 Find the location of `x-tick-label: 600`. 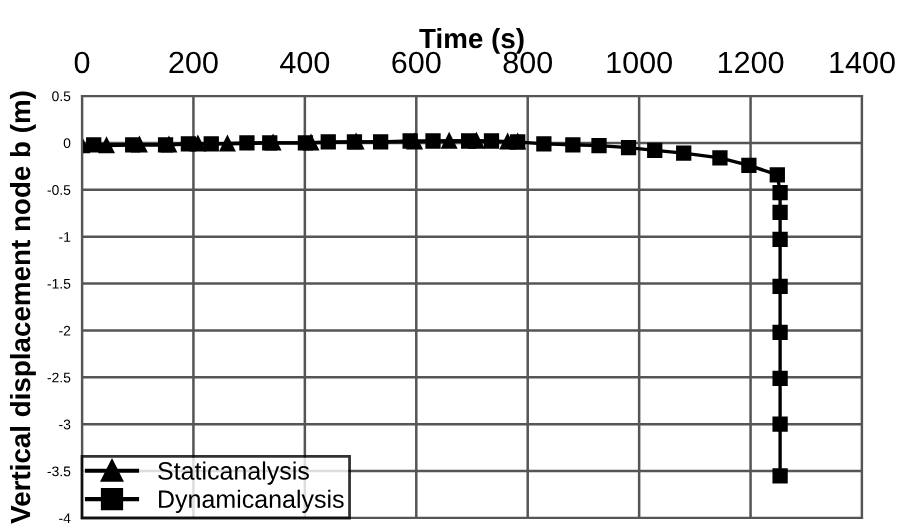

x-tick-label: 600 is located at coordinates (416, 62).